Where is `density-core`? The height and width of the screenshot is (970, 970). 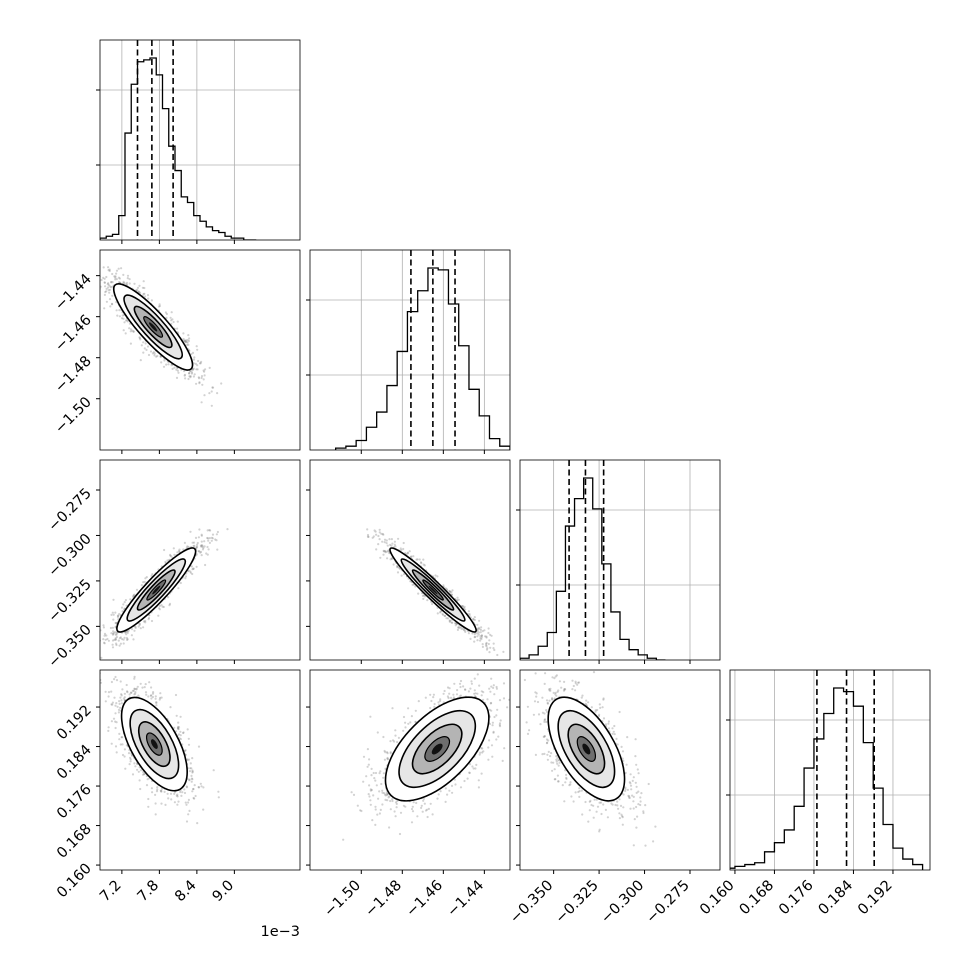 density-core is located at coordinates (433, 590).